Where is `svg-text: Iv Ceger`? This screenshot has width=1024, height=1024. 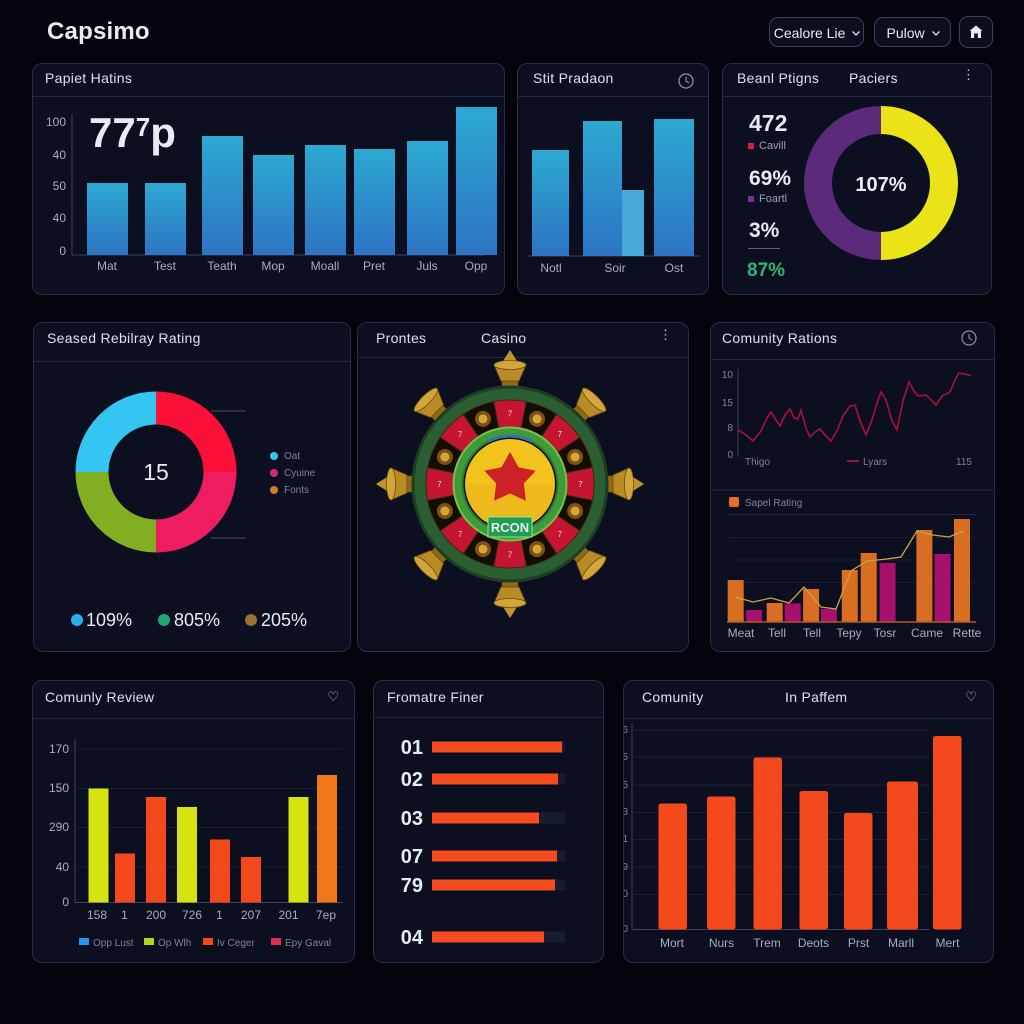
svg-text: Iv Ceger is located at coordinates (236, 943).